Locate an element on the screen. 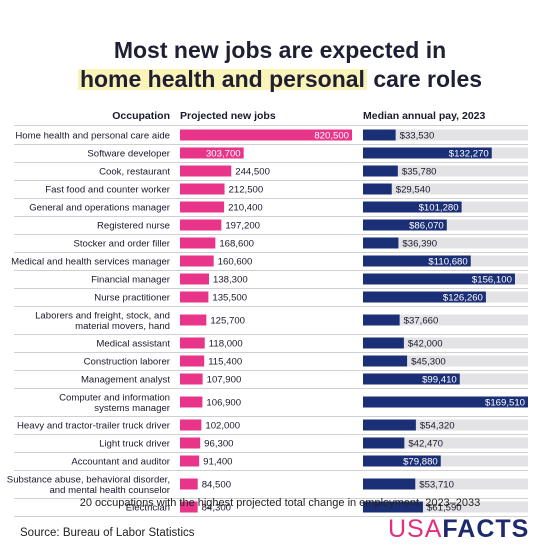  pay-value-label: $37,660 is located at coordinates (421, 321).